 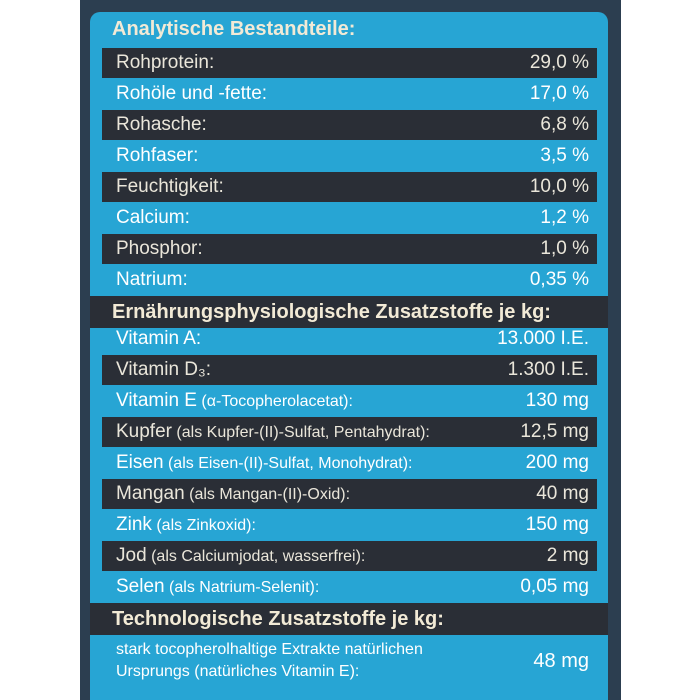 I want to click on table-row: Vitamin D₃: 1.300 I.E., so click(x=349, y=370).